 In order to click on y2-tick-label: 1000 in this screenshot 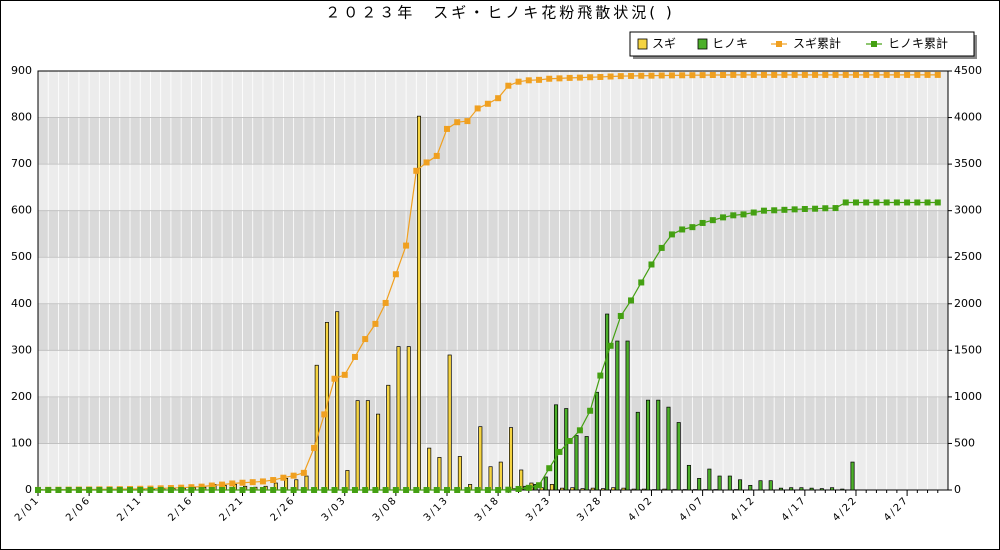, I will do `click(968, 396)`.